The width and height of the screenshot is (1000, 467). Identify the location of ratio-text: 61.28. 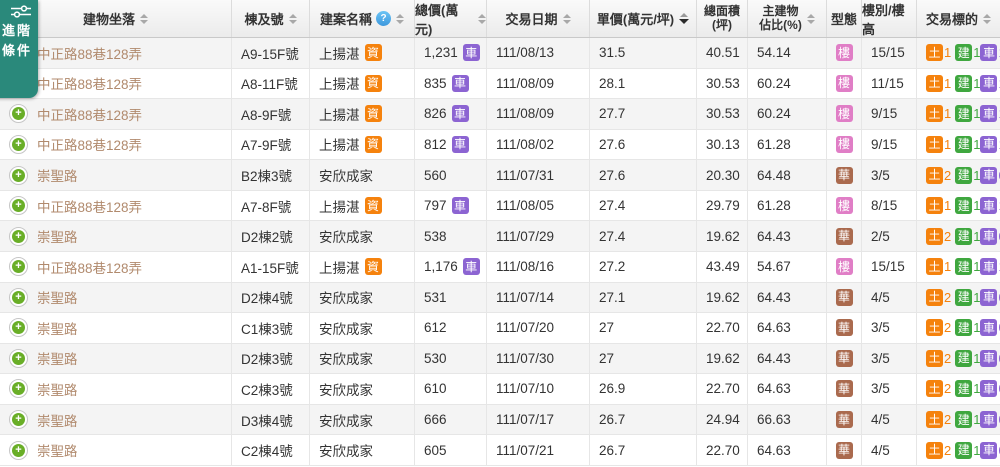
(774, 144).